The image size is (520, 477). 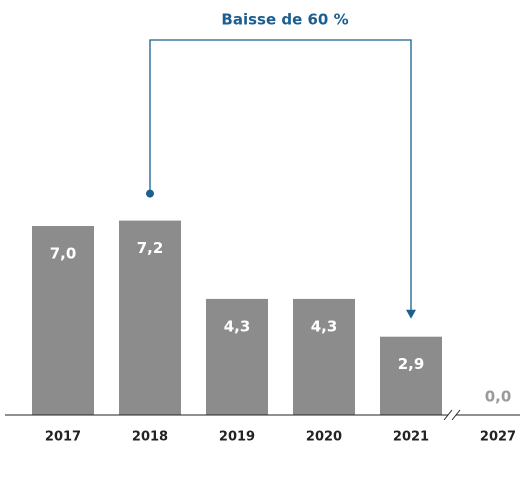 What do you see at coordinates (498, 397) in the screenshot?
I see `value-label: 0,0` at bounding box center [498, 397].